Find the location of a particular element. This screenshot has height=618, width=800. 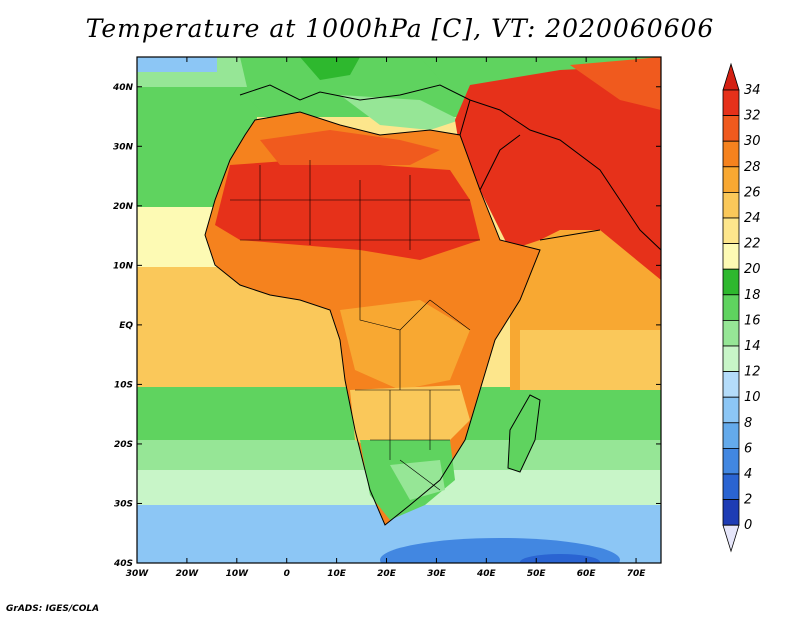

lat-tick-label: 40N is located at coordinates (123, 88).